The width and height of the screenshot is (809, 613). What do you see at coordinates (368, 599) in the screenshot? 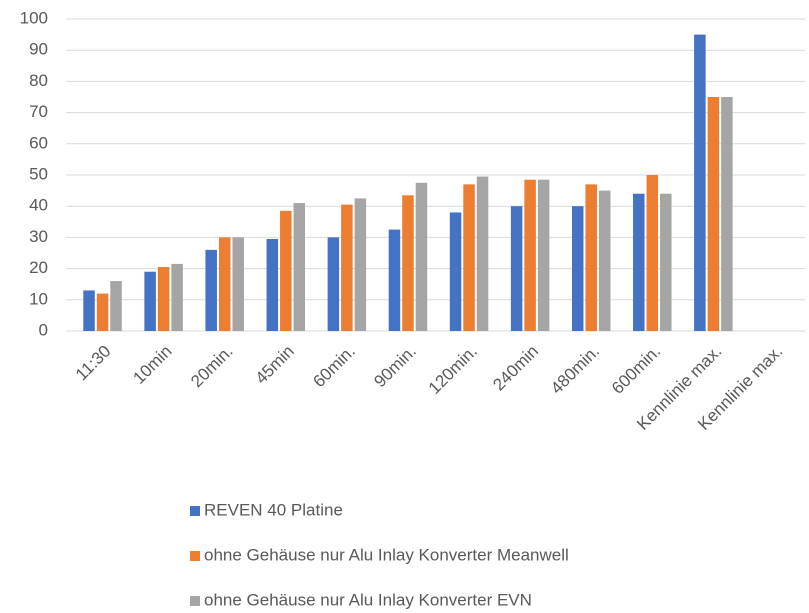
I see `legend-label: ohne Gehäuse nur Alu Inlay Konverter EVN` at bounding box center [368, 599].